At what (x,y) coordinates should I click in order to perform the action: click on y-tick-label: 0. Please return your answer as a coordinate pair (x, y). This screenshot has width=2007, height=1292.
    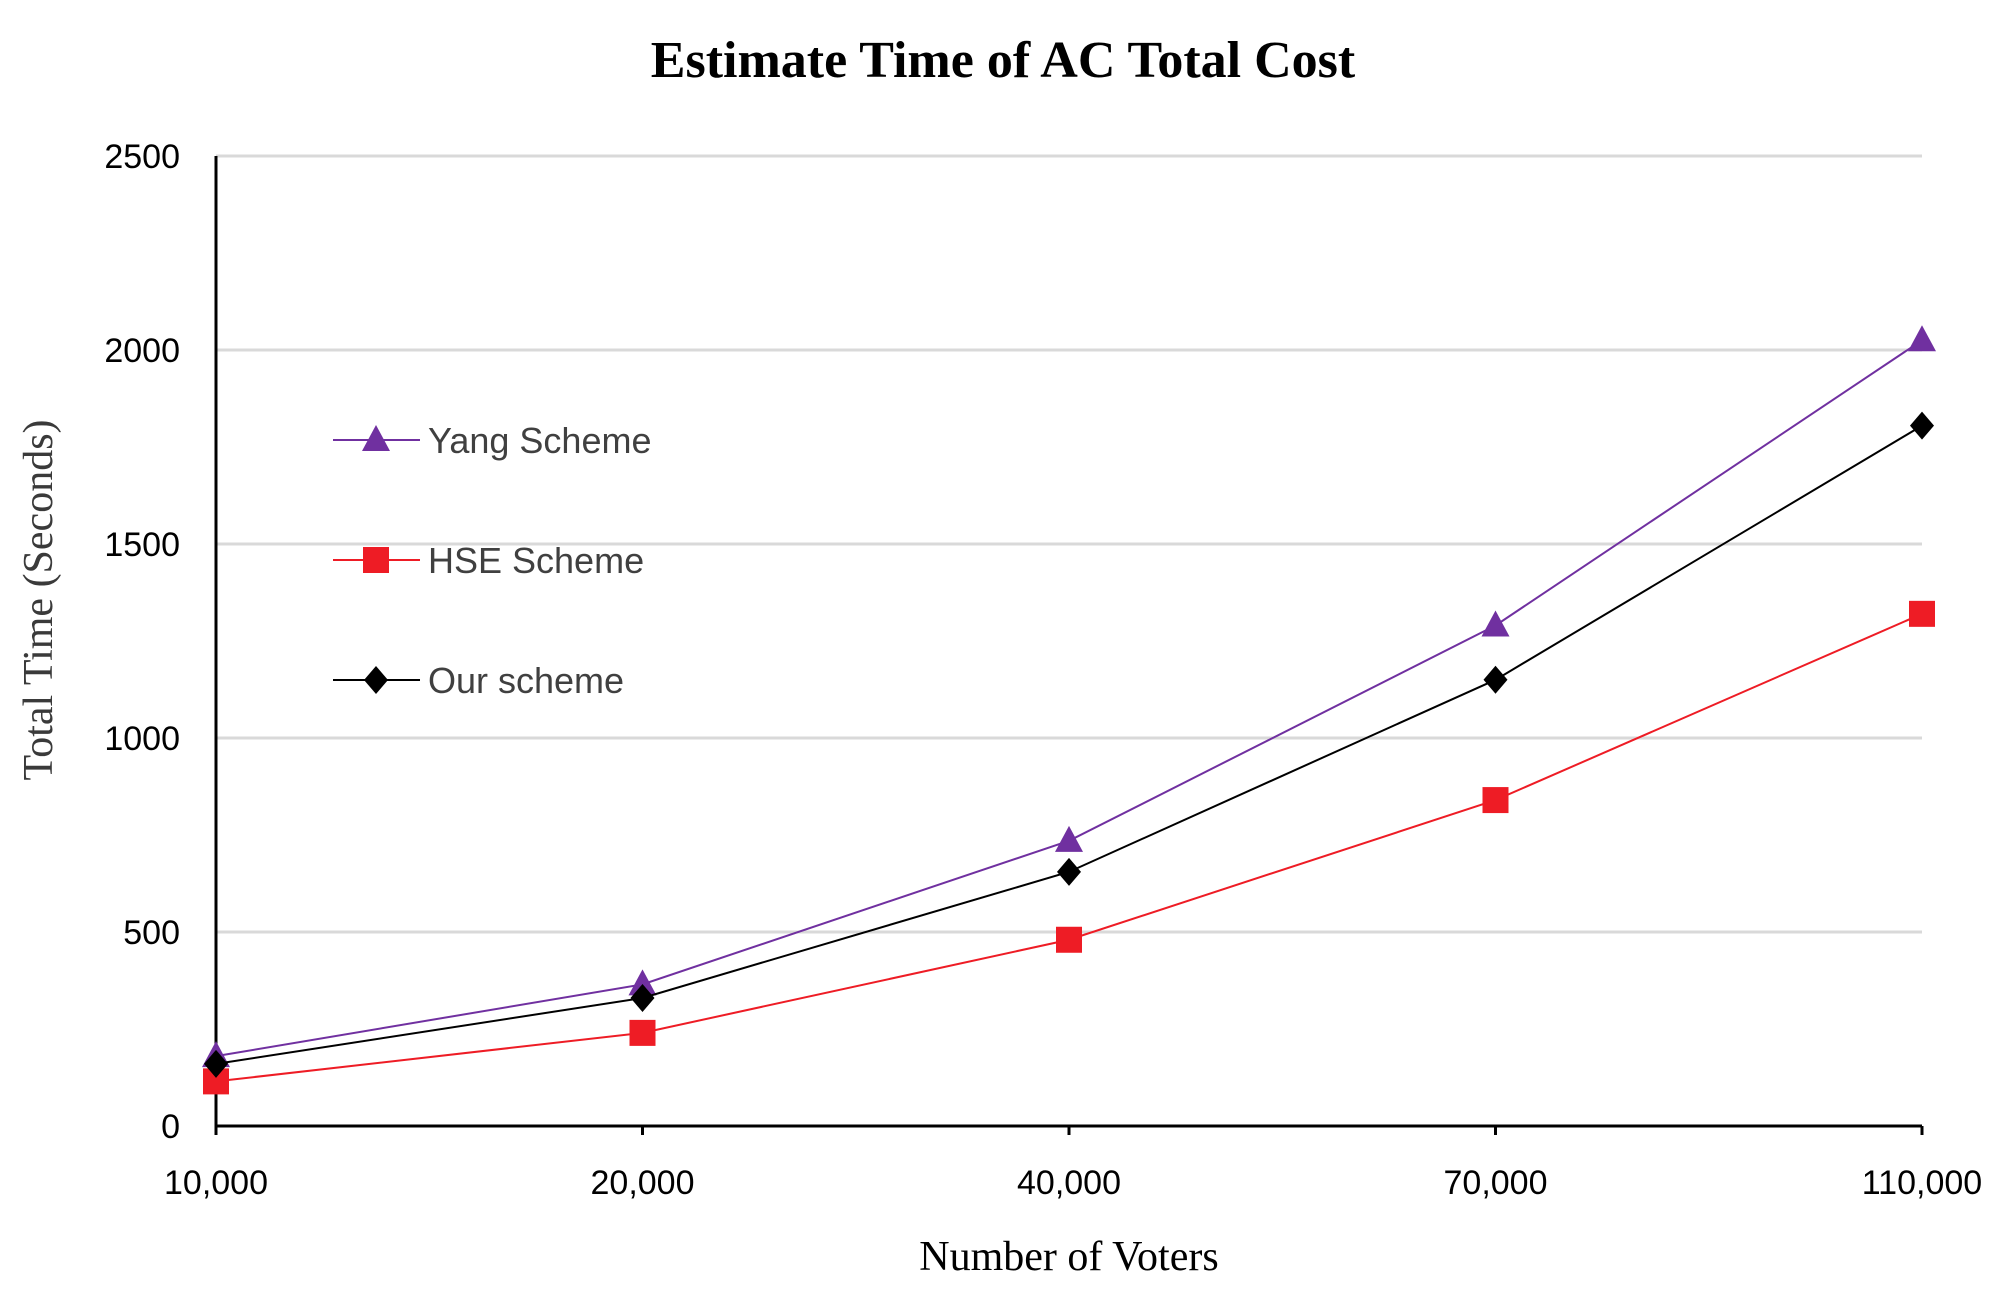
    Looking at the image, I should click on (170, 1127).